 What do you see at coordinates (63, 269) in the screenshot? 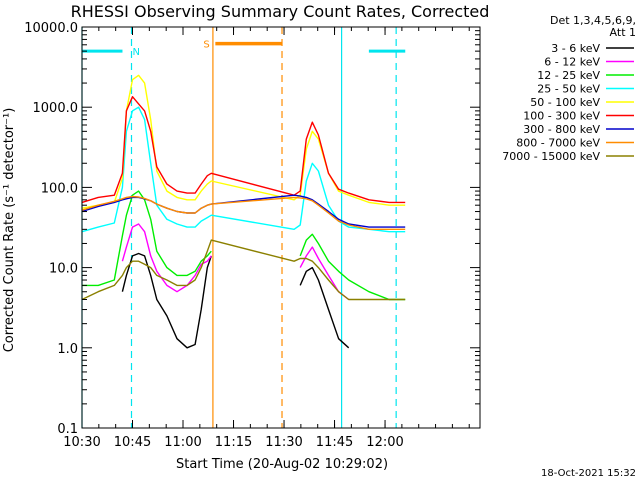
I see `y-tick-label: 10.0` at bounding box center [63, 269].